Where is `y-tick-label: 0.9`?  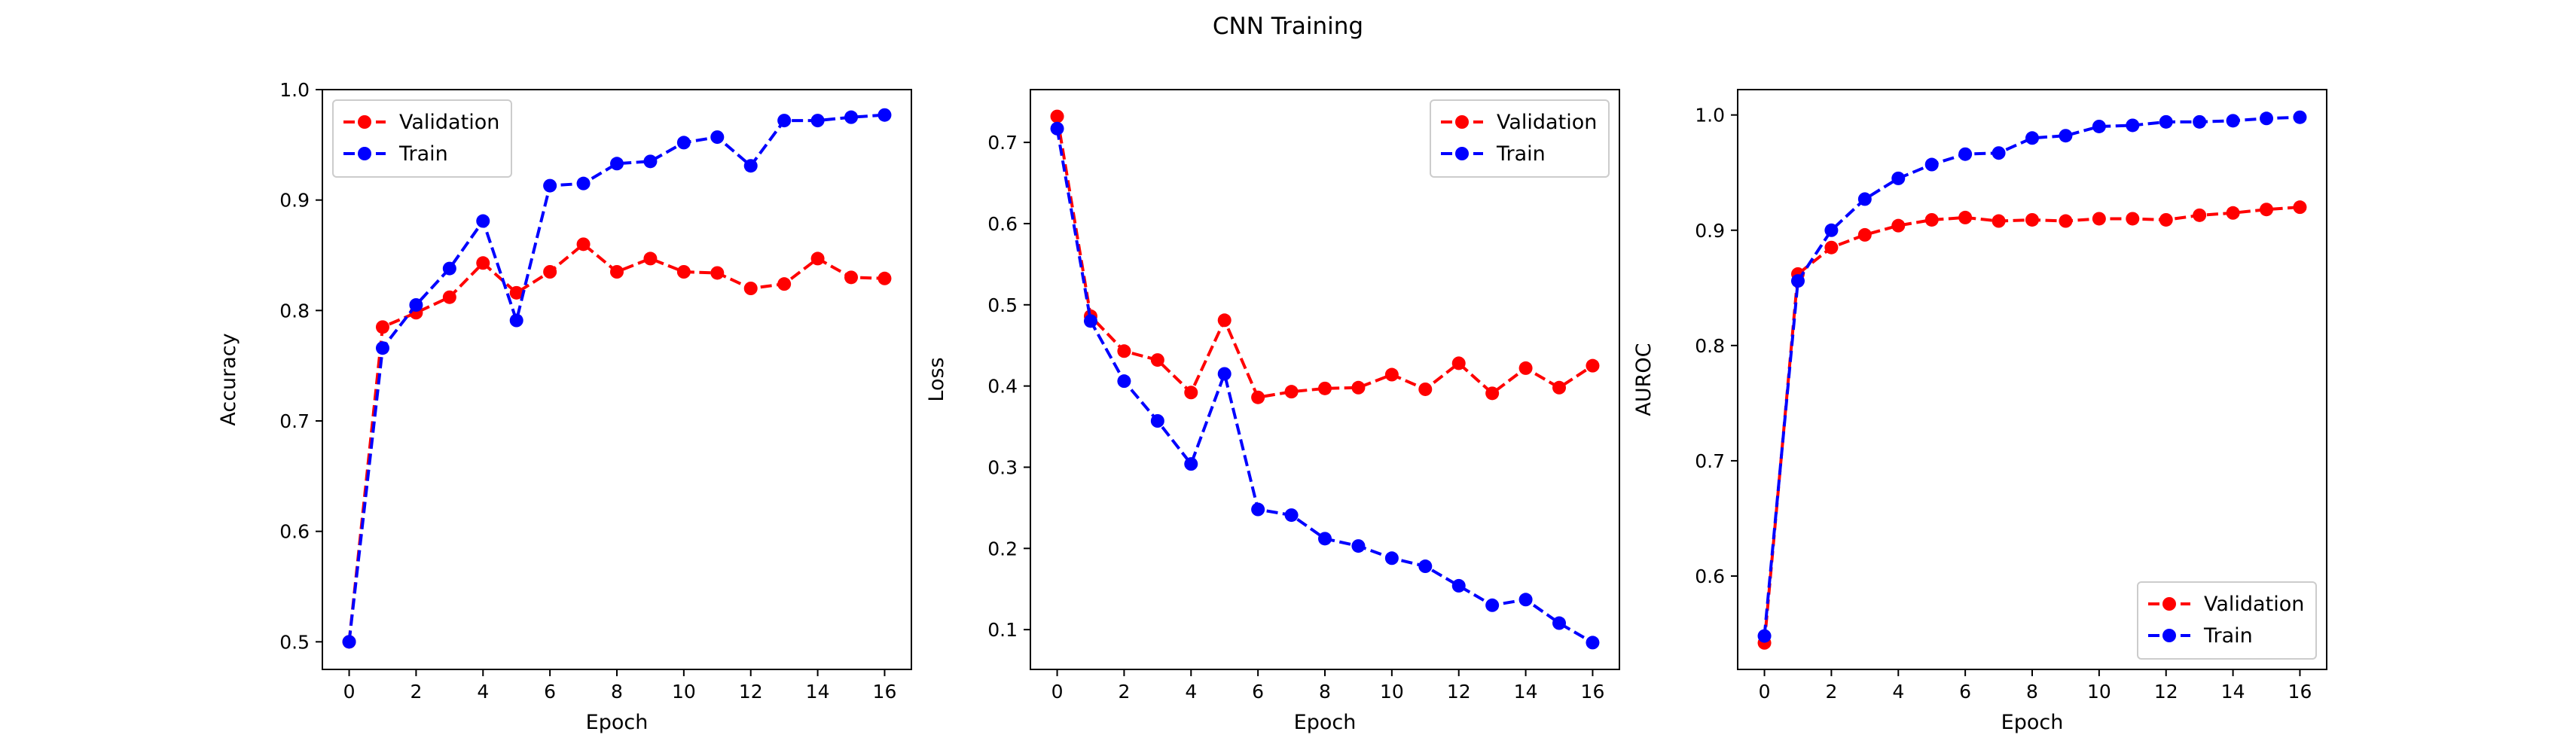
y-tick-label: 0.9 is located at coordinates (1710, 231).